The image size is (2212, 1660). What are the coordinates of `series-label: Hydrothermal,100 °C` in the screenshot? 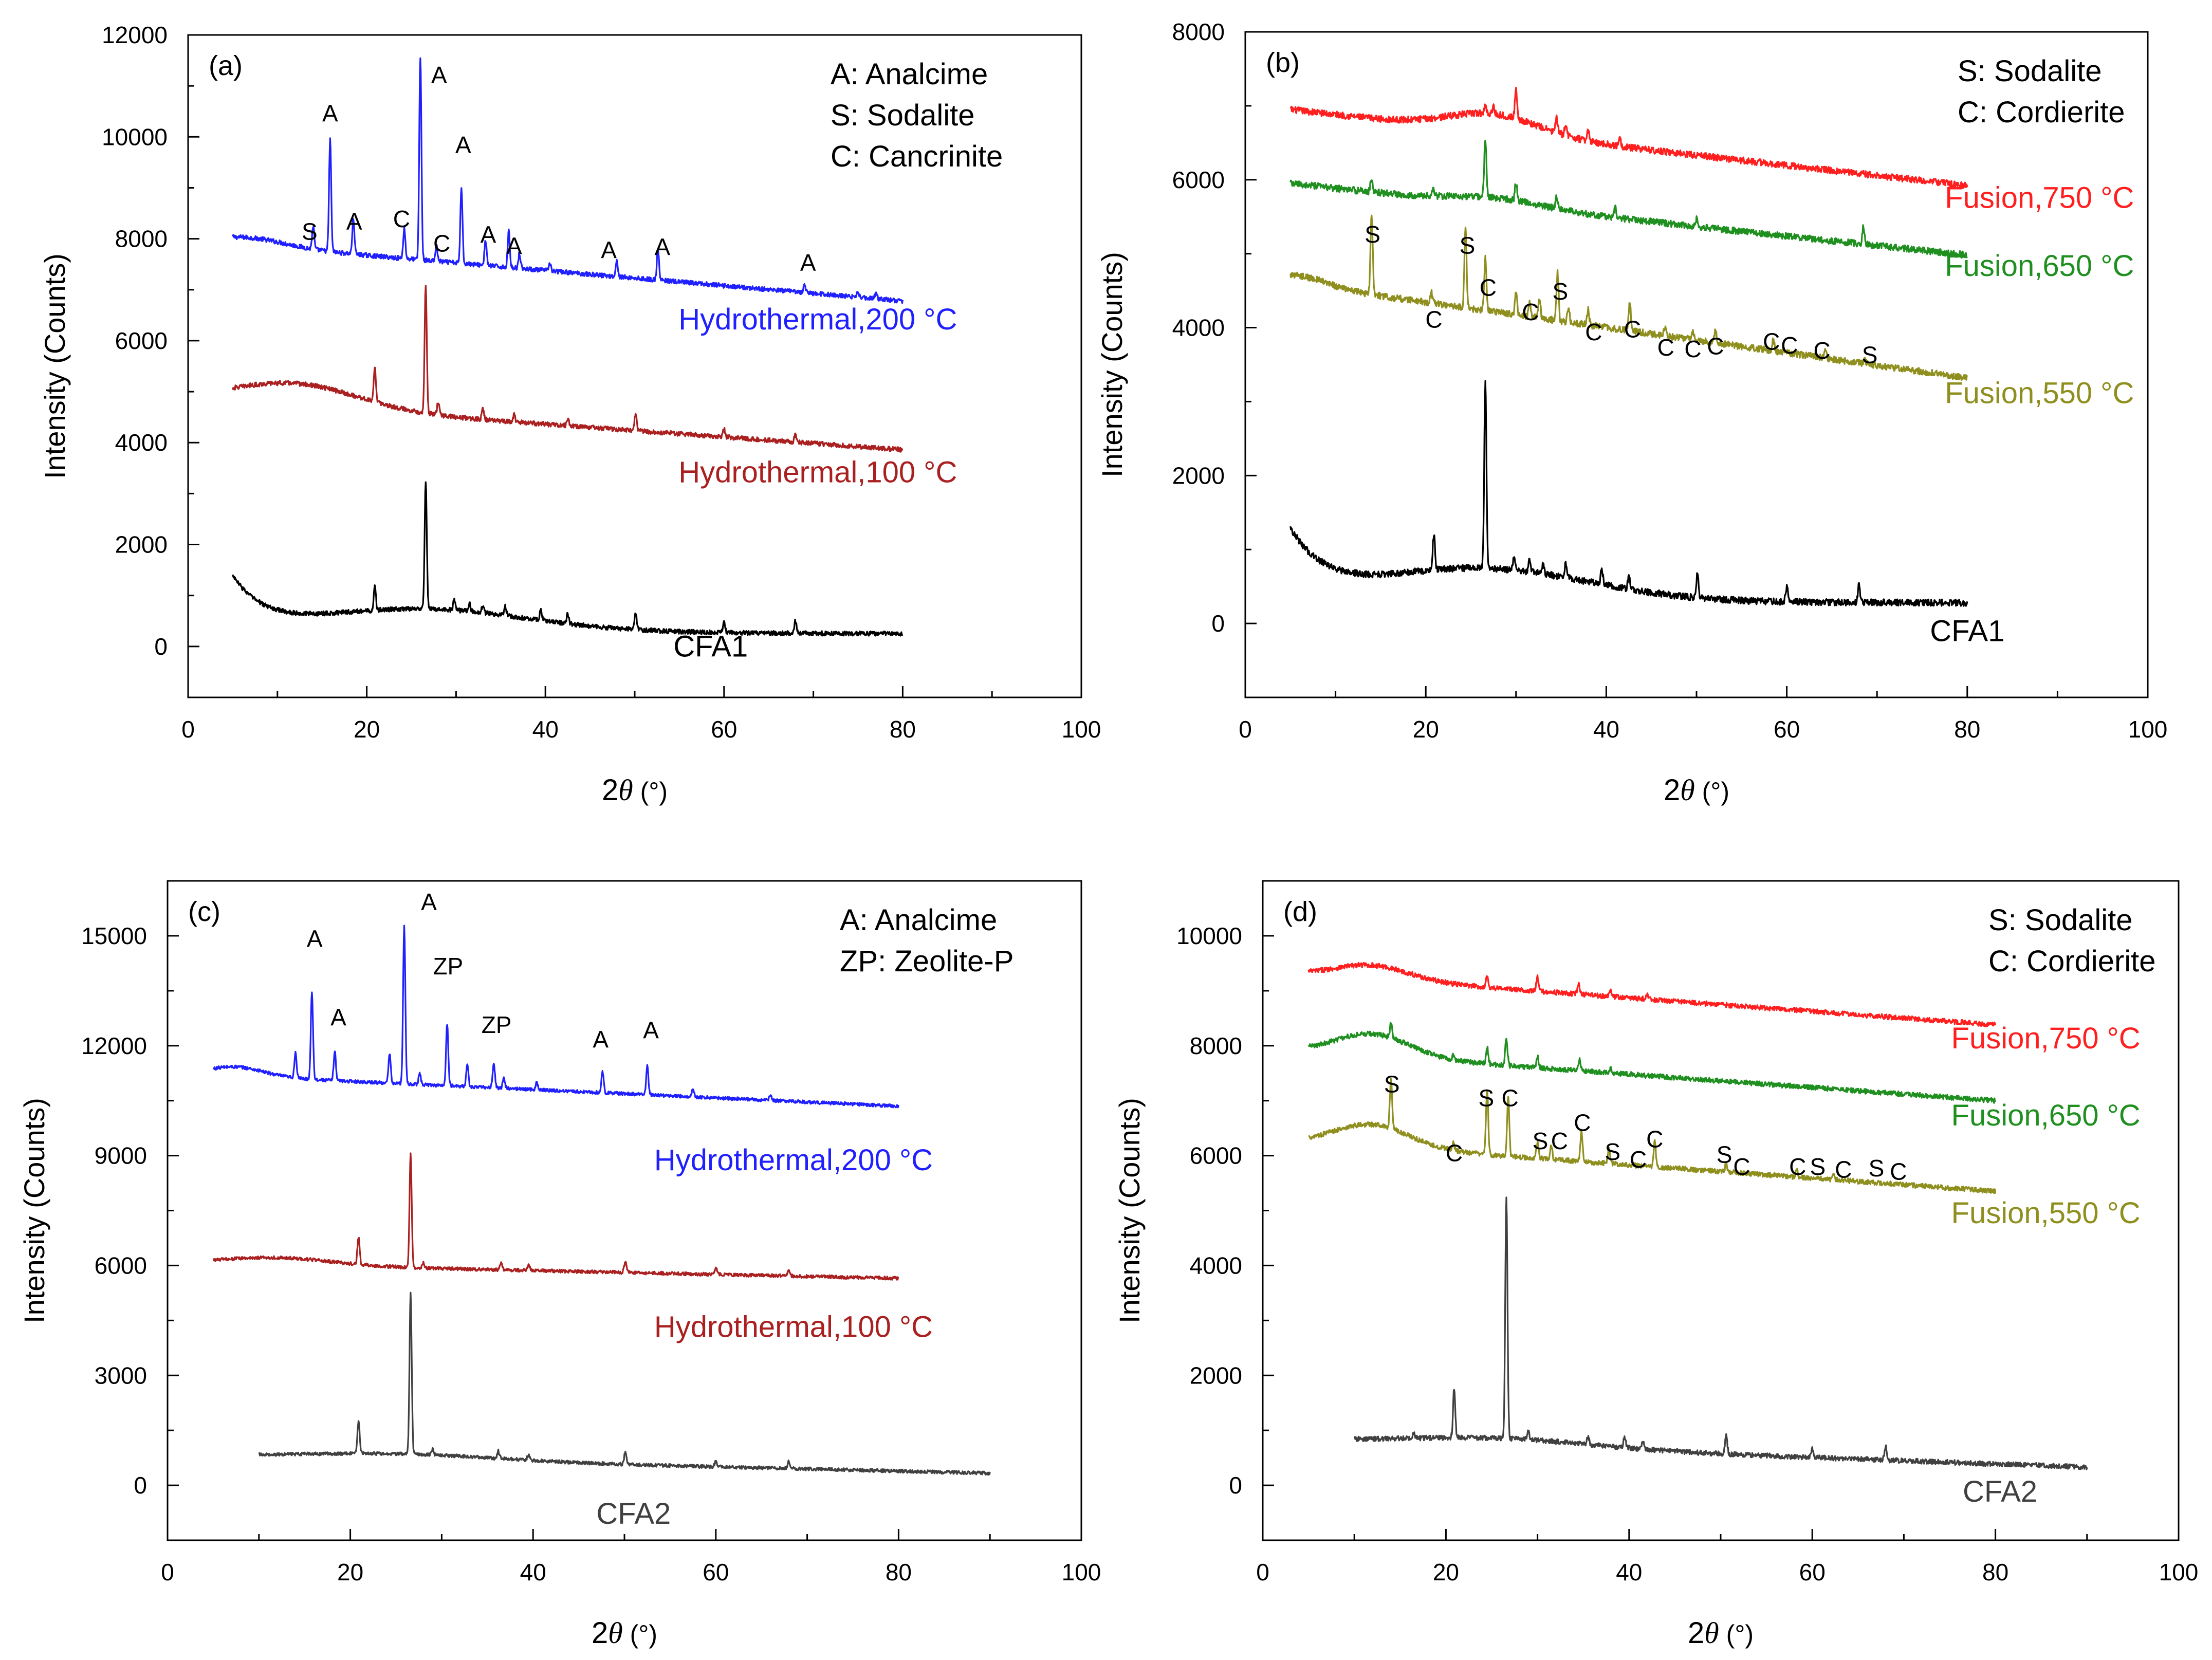 It's located at (817, 472).